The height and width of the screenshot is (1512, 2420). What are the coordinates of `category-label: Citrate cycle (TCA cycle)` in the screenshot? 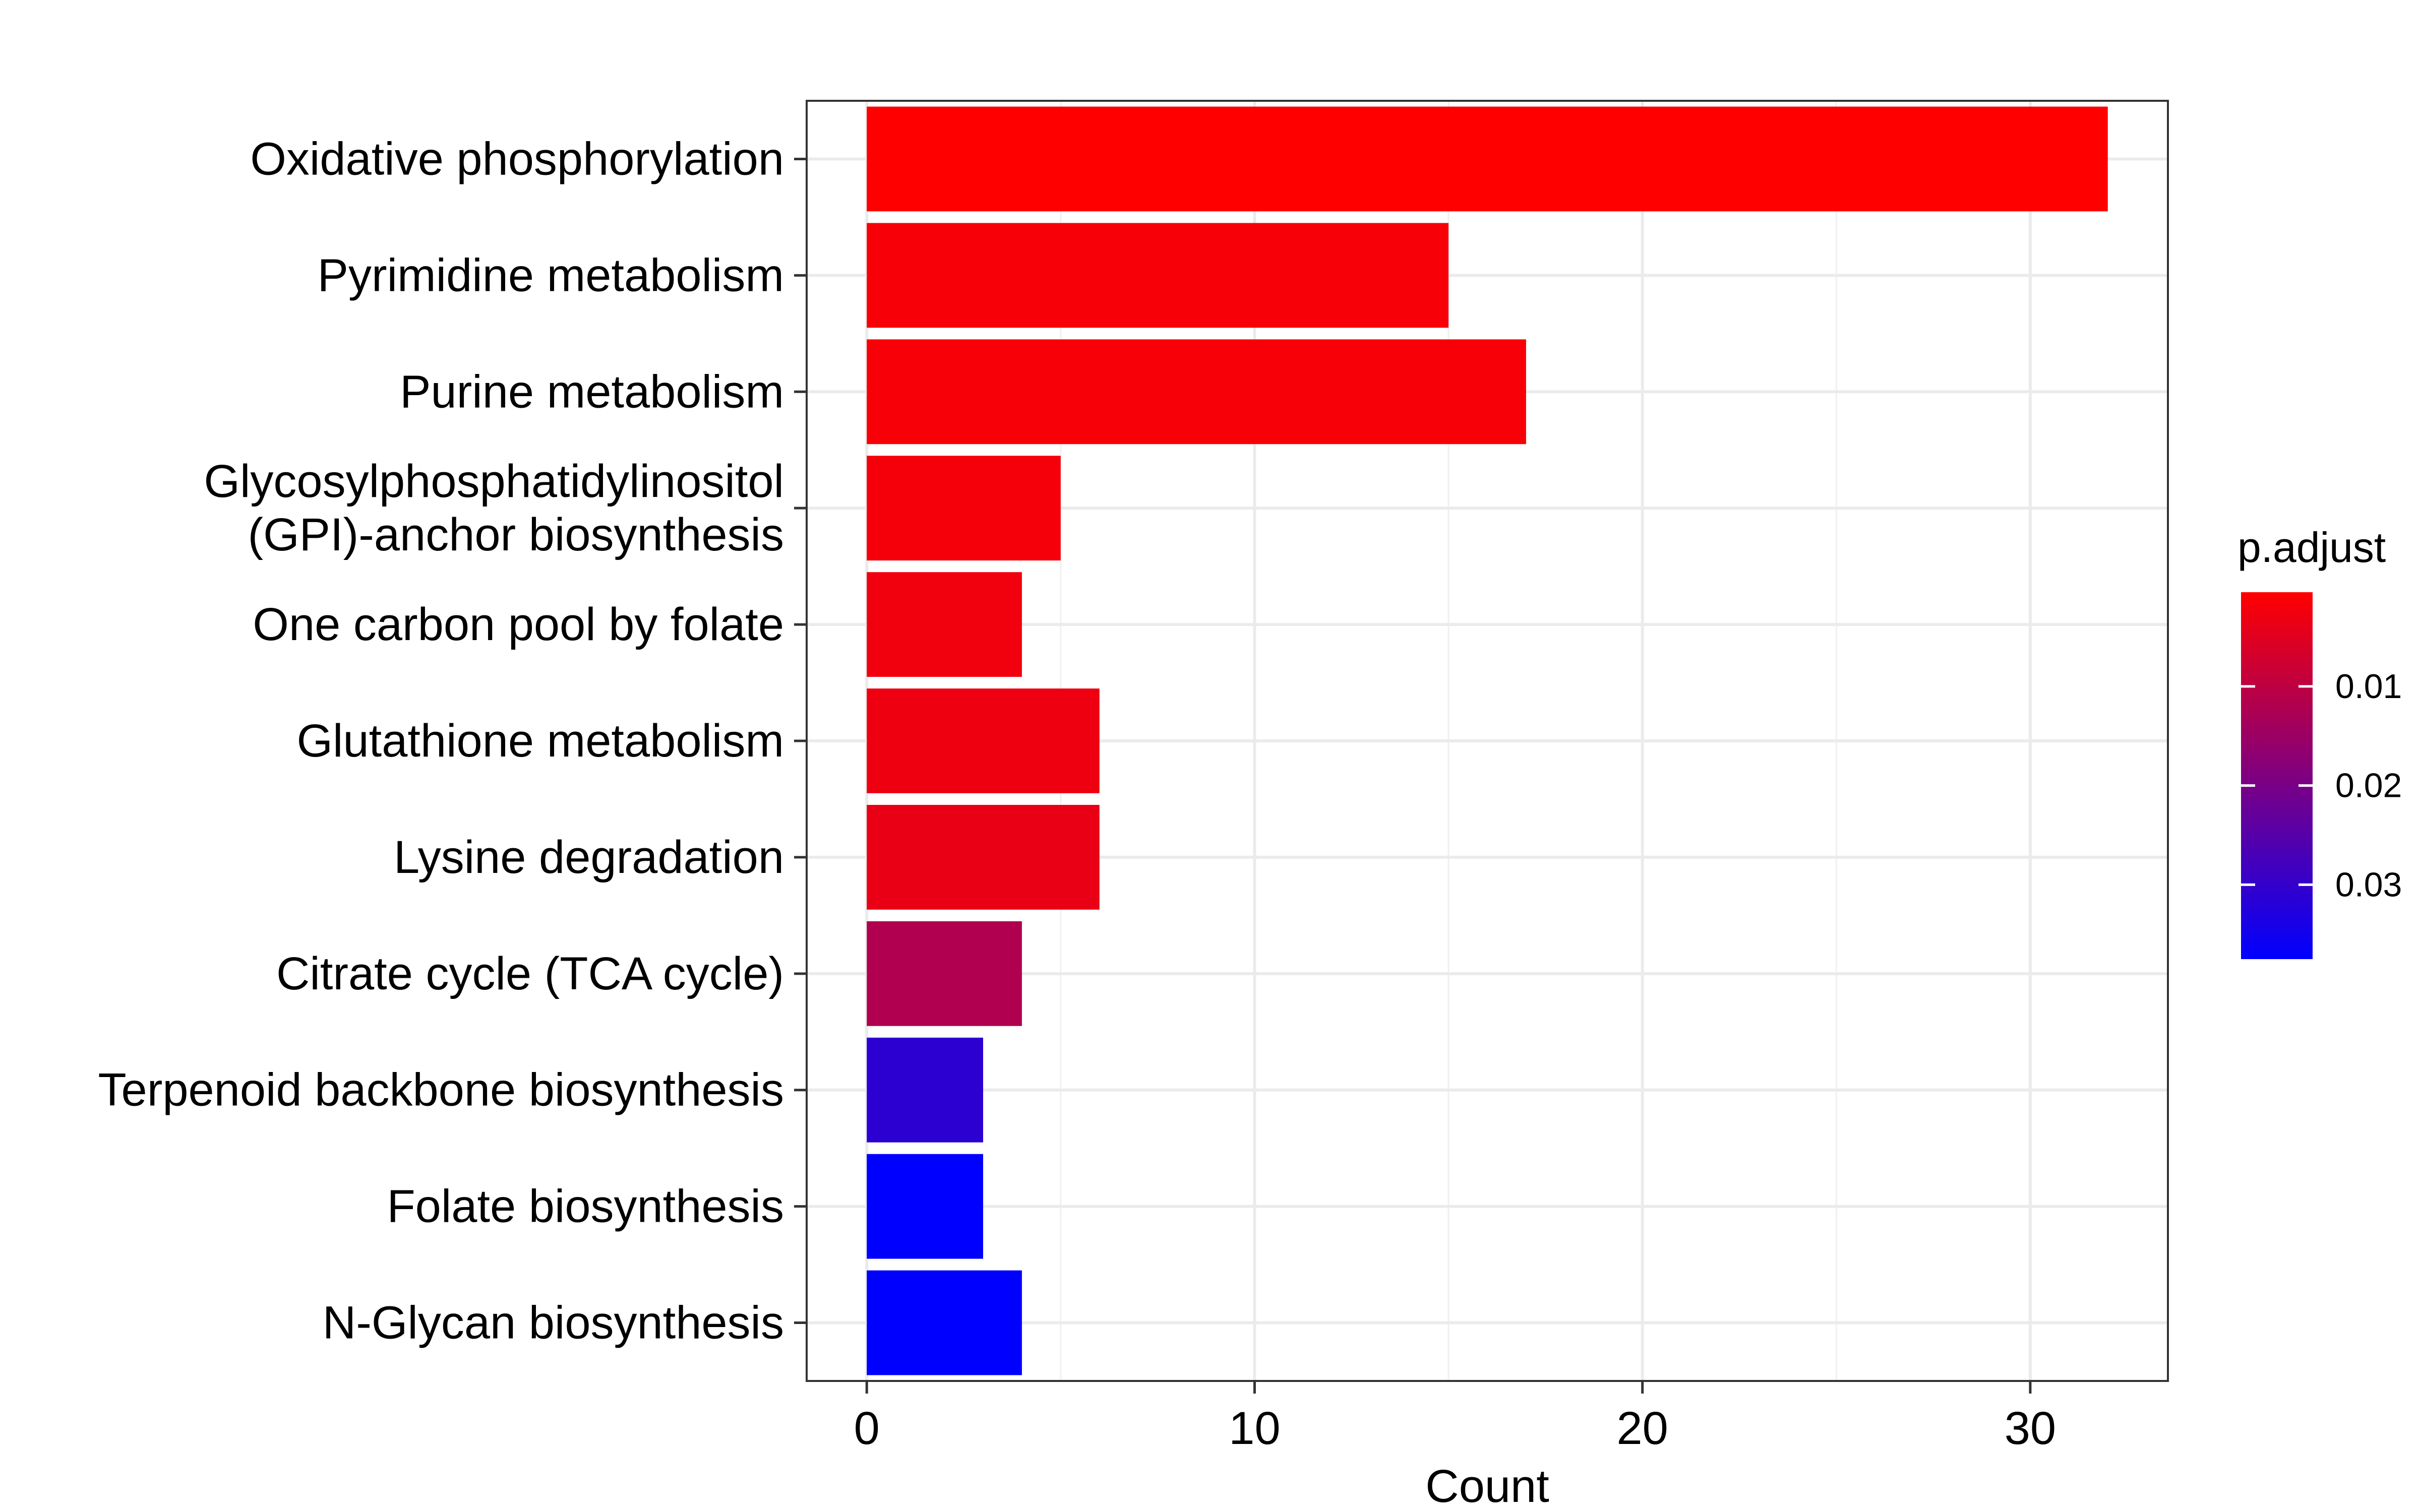 It's located at (530, 973).